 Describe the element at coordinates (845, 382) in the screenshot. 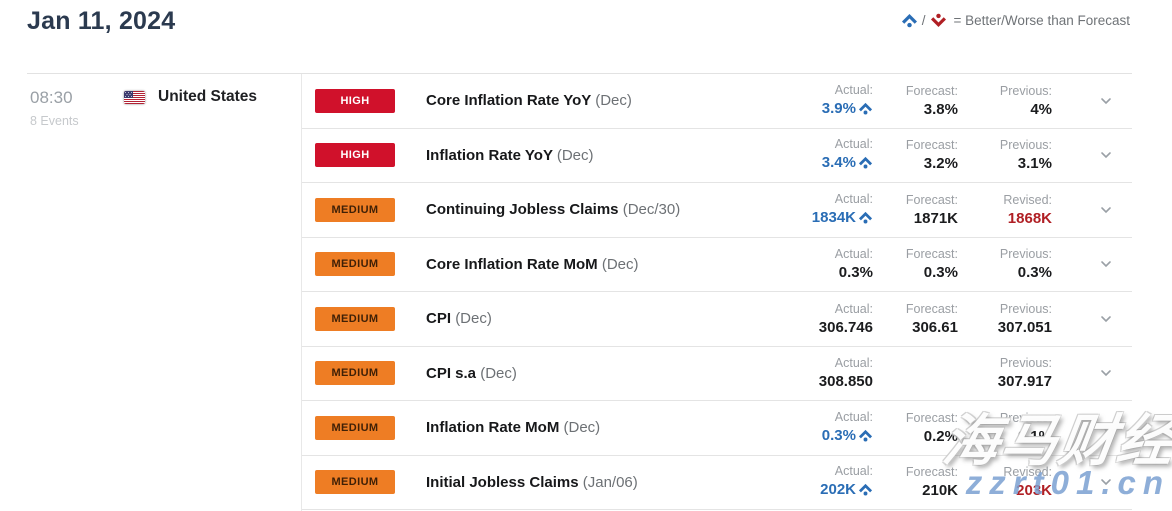

I see `actual-value: 308.850` at that location.